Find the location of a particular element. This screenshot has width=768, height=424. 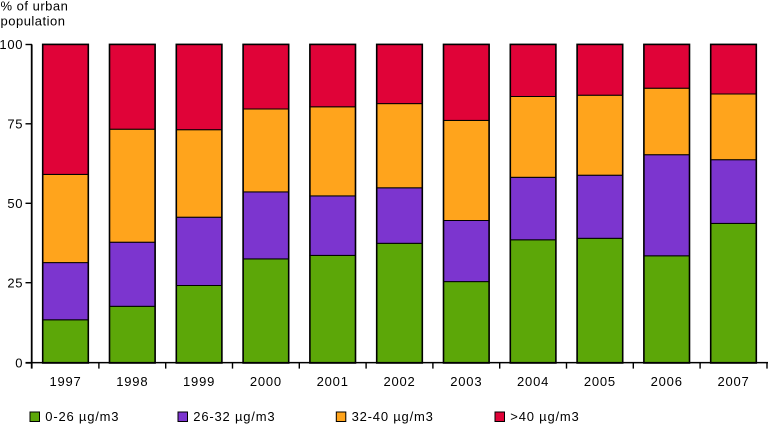

svg-text: 1997 is located at coordinates (65, 381).